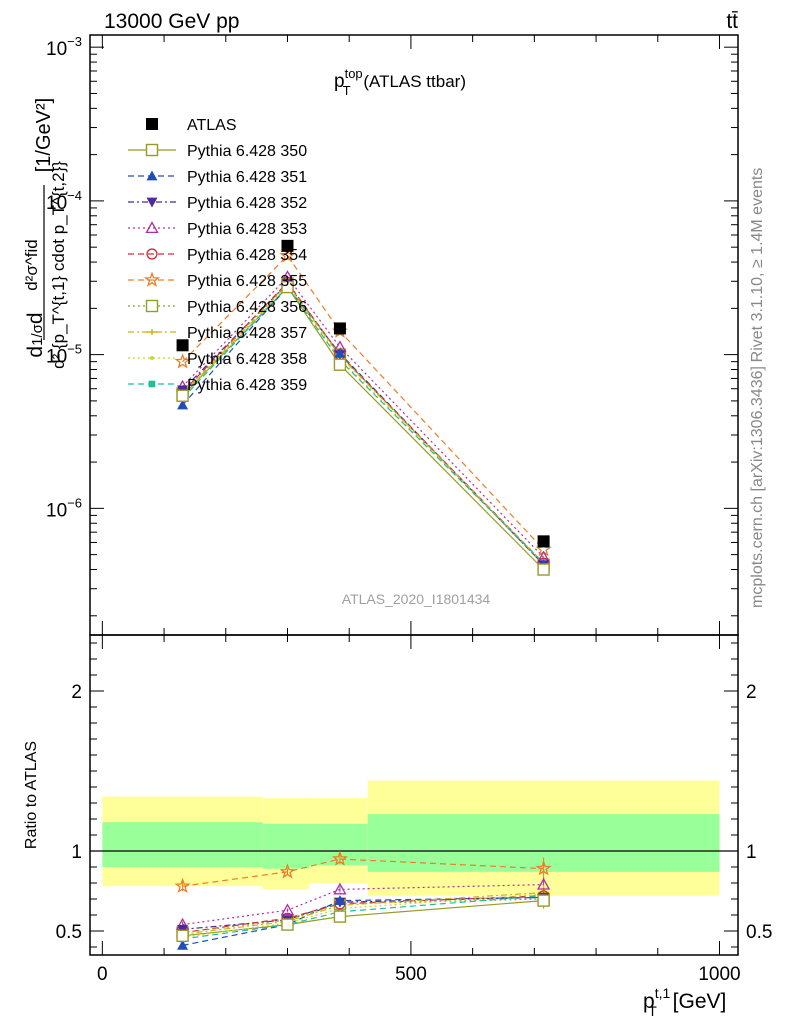  Describe the element at coordinates (58, 265) in the screenshot. I see `svg-text: d² {p_T^{t,1} cdot p_T^{t,2}}` at that location.